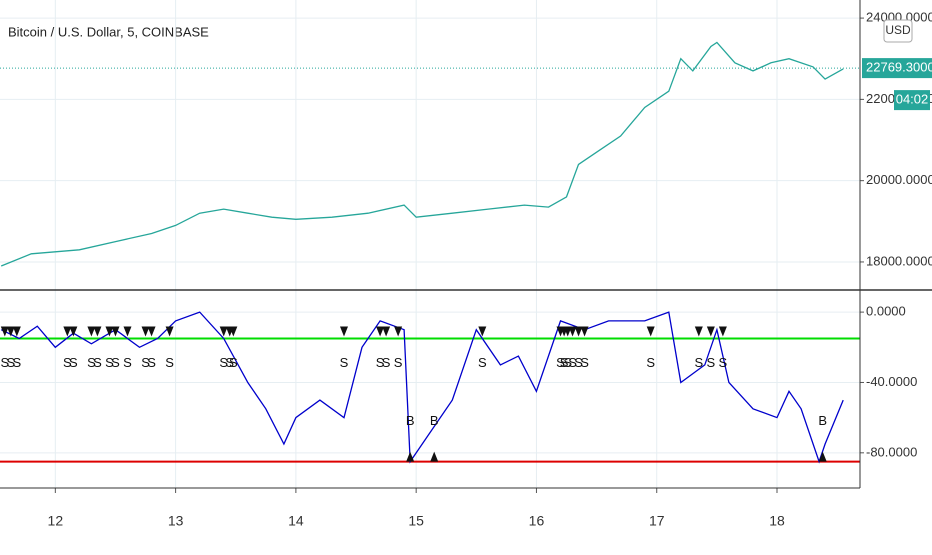 The height and width of the screenshot is (555, 932). What do you see at coordinates (176, 521) in the screenshot?
I see `x-tick-label: 13` at bounding box center [176, 521].